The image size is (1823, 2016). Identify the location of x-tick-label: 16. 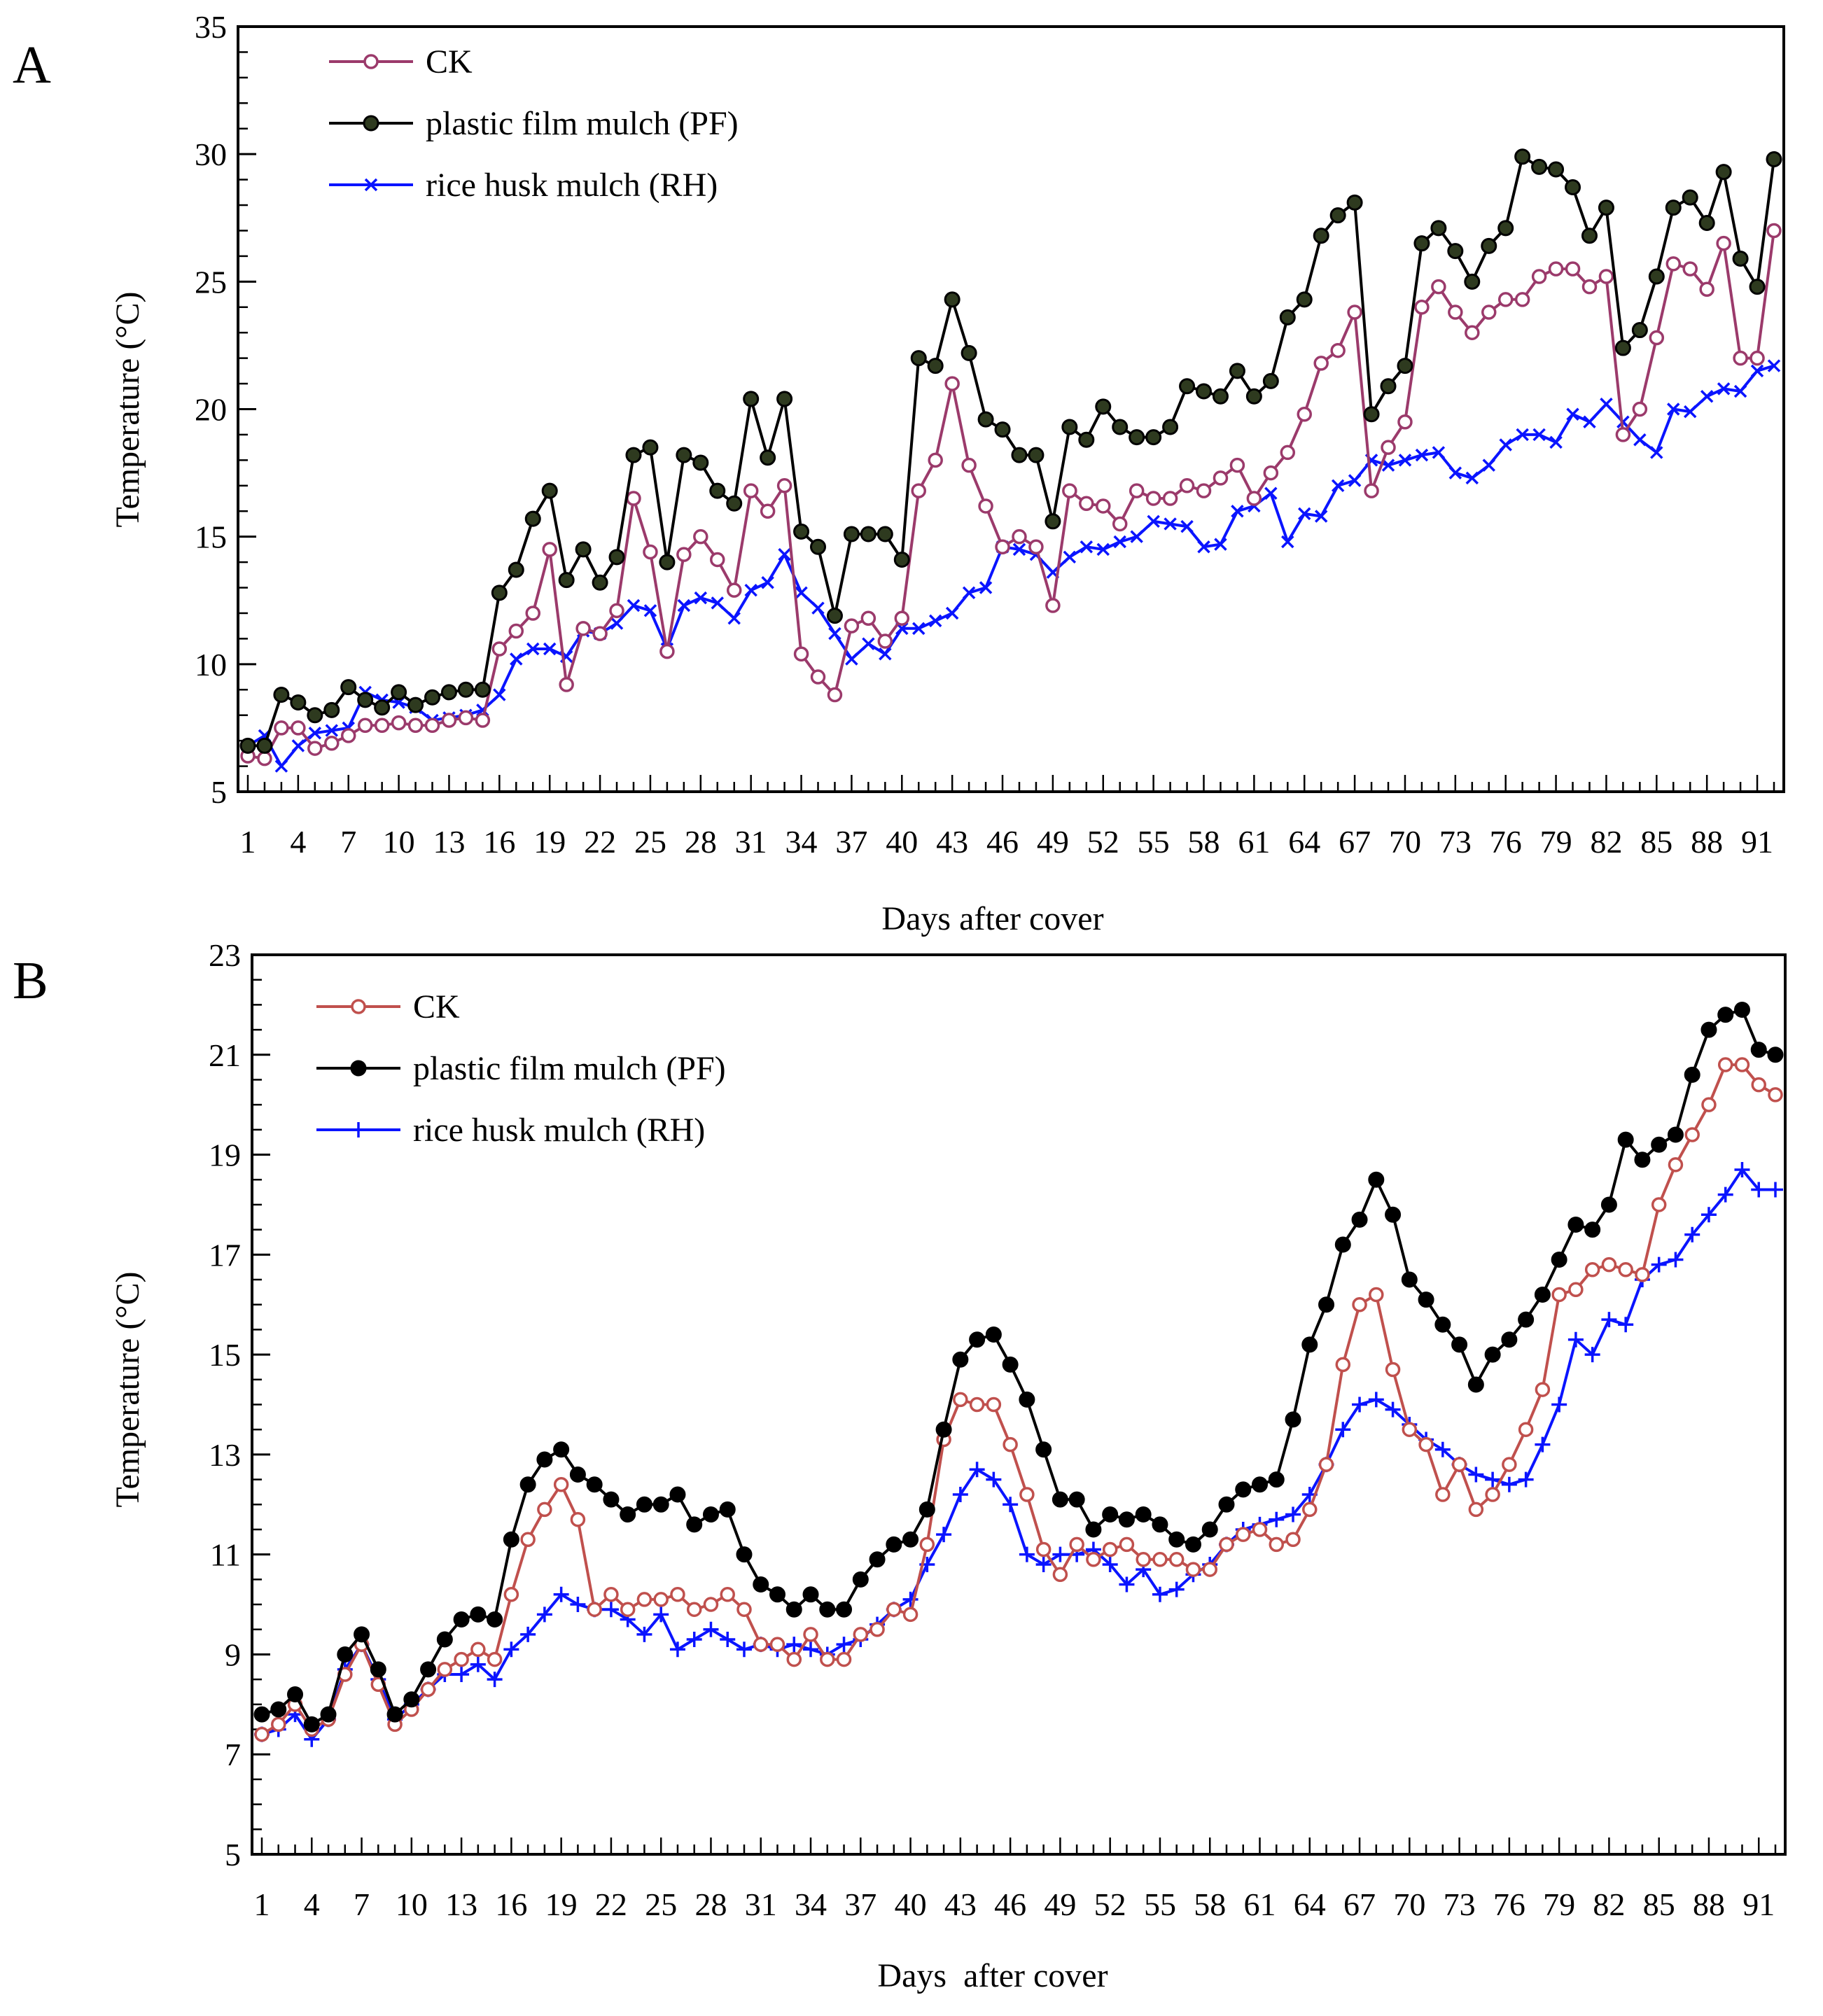
(499, 842).